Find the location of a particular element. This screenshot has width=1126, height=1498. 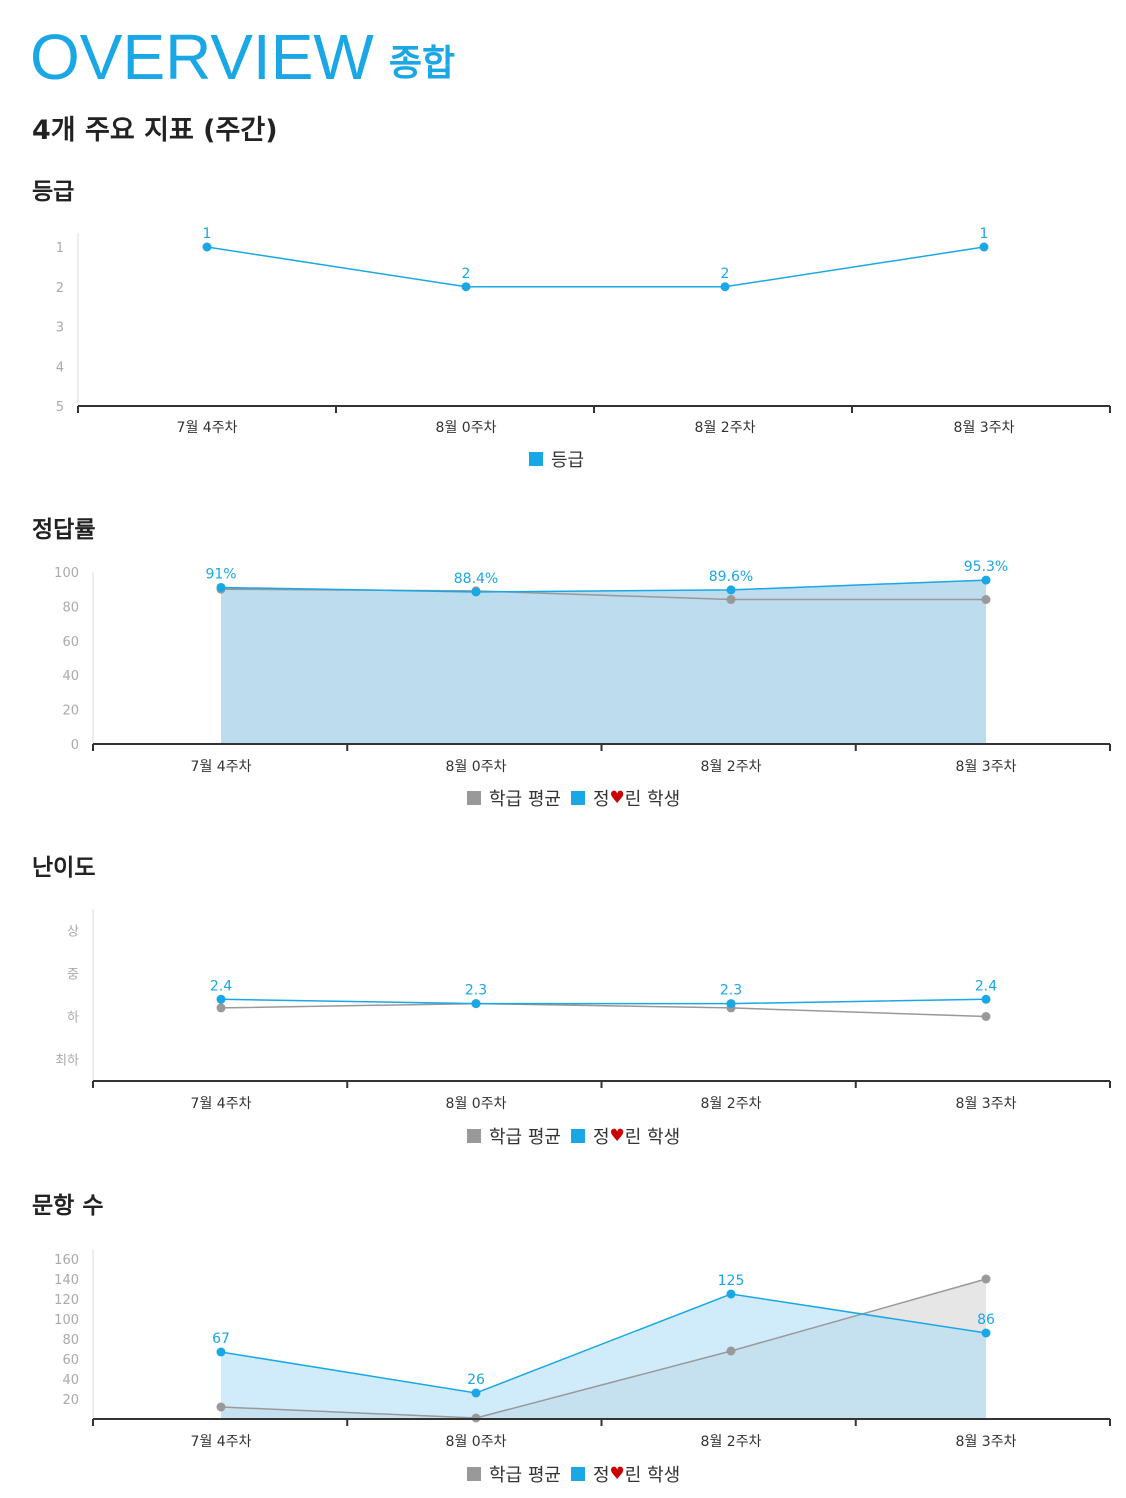

page-header: OVERVIEW 종합 is located at coordinates (242, 57).